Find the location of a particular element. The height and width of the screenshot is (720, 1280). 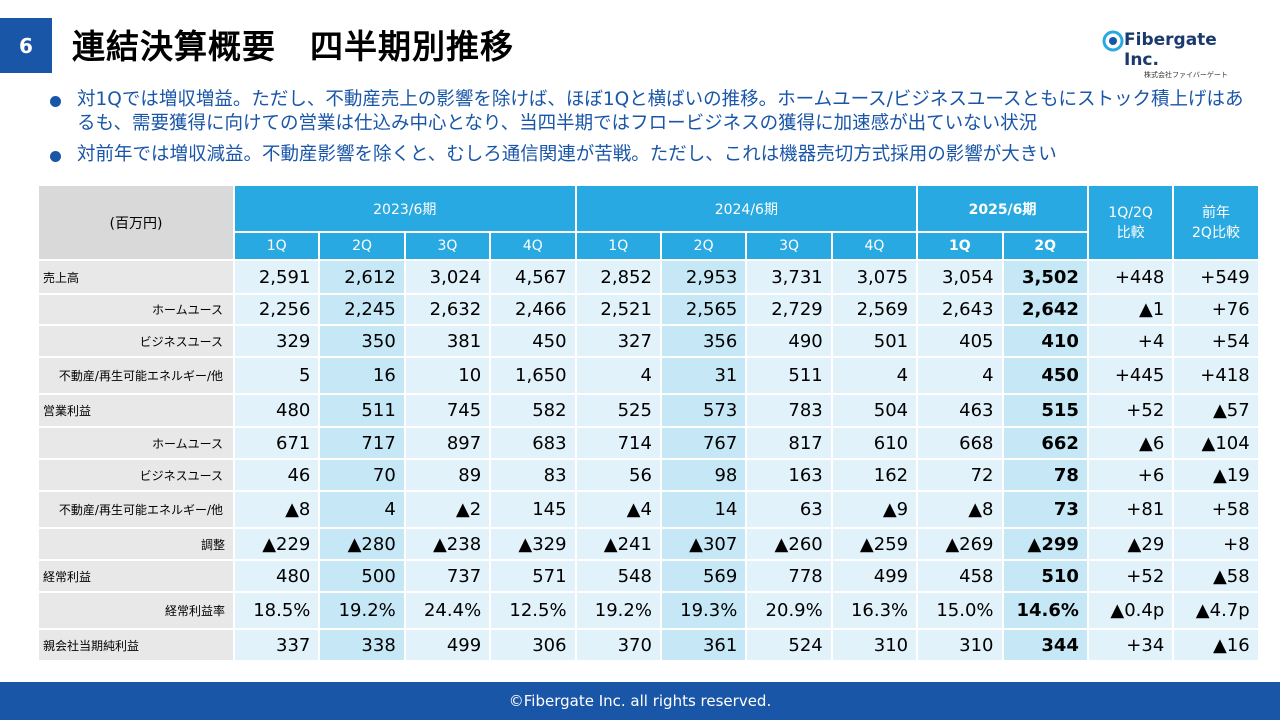

row-label: 営業利益 is located at coordinates (136, 410).